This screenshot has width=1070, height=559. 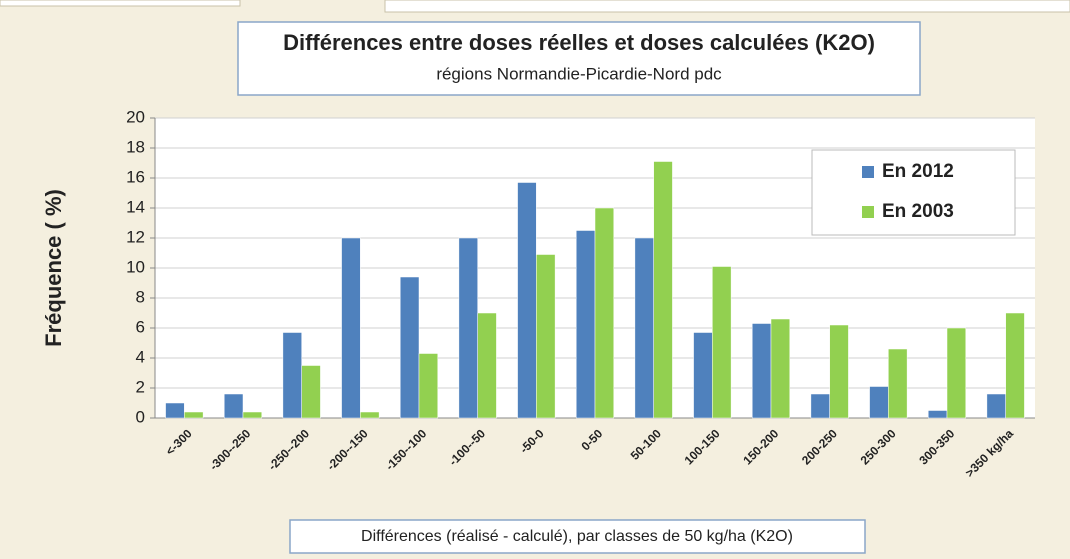 I want to click on y-axis-label: Fréquence ( %), so click(x=53, y=268).